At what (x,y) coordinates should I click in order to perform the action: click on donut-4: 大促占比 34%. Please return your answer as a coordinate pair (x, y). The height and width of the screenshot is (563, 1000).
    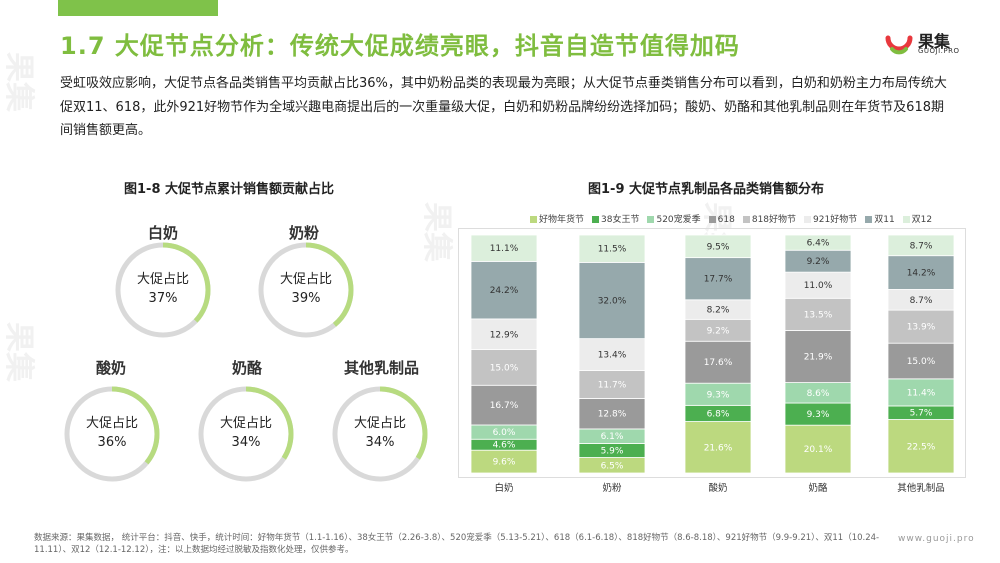
    Looking at the image, I should click on (246, 434).